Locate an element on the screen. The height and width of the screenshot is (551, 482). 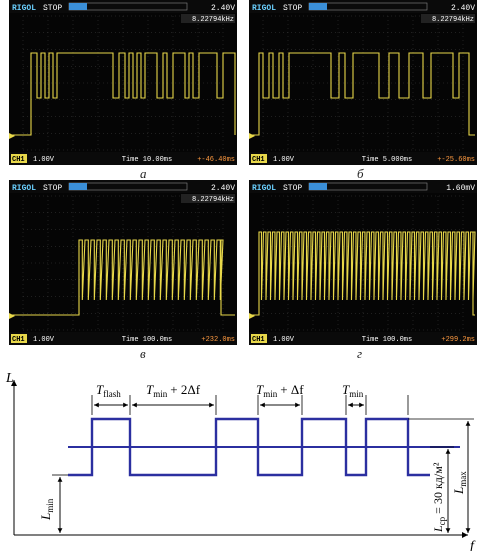
dimension-markers is located at coordinates (250, 405).